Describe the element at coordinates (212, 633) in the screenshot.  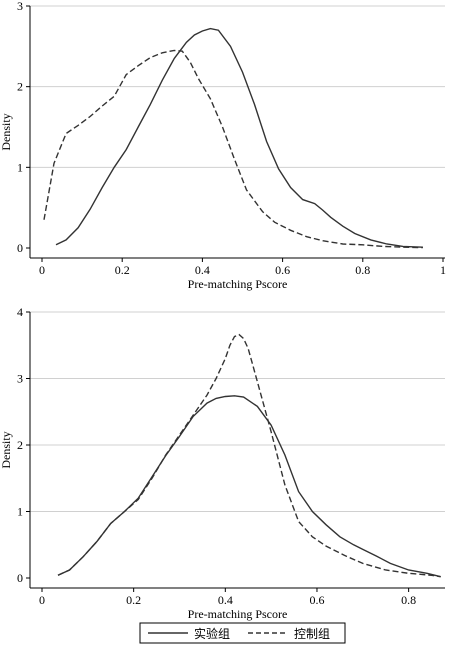
I see `legend-label-treatment: 实验组` at that location.